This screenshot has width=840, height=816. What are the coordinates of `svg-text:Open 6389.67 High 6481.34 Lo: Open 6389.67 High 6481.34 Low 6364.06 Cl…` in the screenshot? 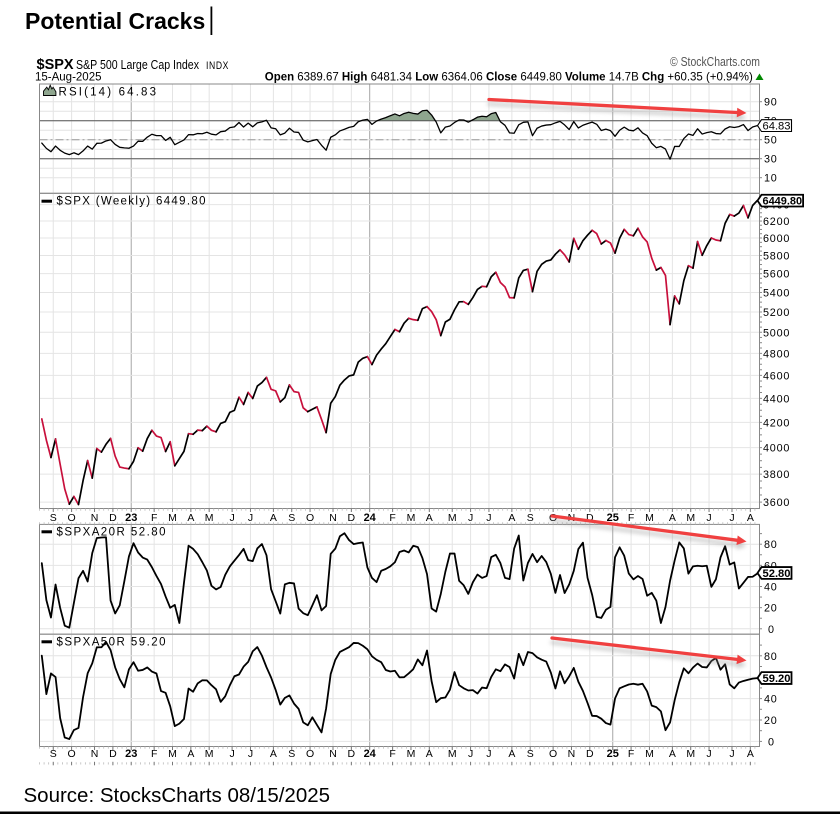 It's located at (509, 77).